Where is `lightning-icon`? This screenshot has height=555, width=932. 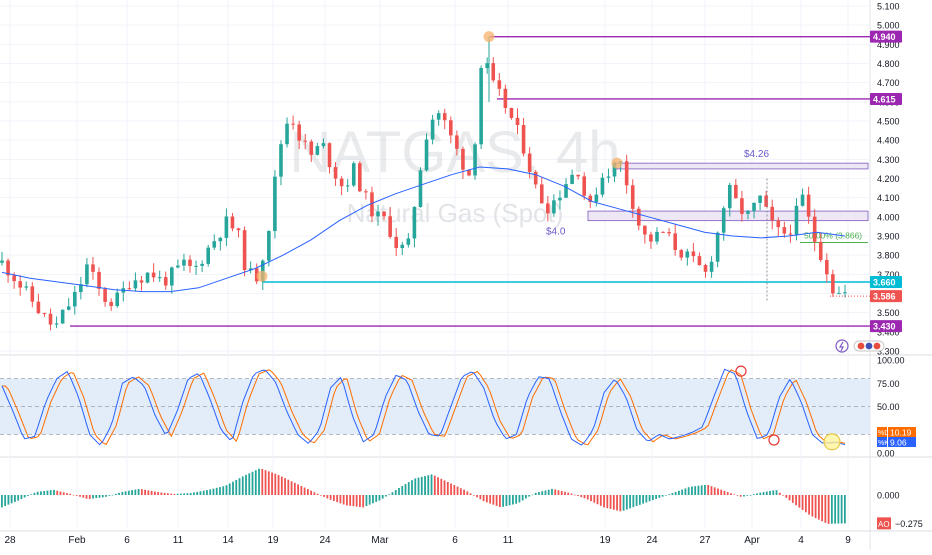
lightning-icon is located at coordinates (842, 346).